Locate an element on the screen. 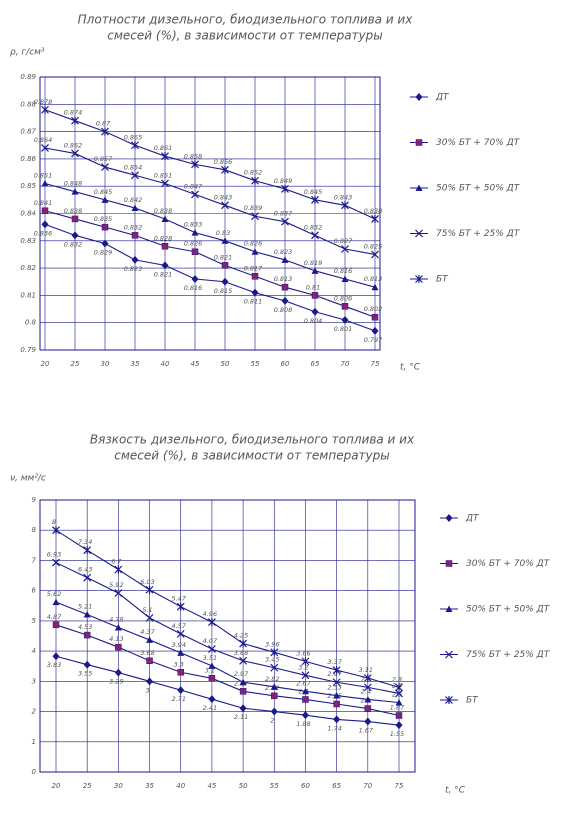 The height and width of the screenshot is (817, 562). data-label: 2.8 is located at coordinates (397, 679).